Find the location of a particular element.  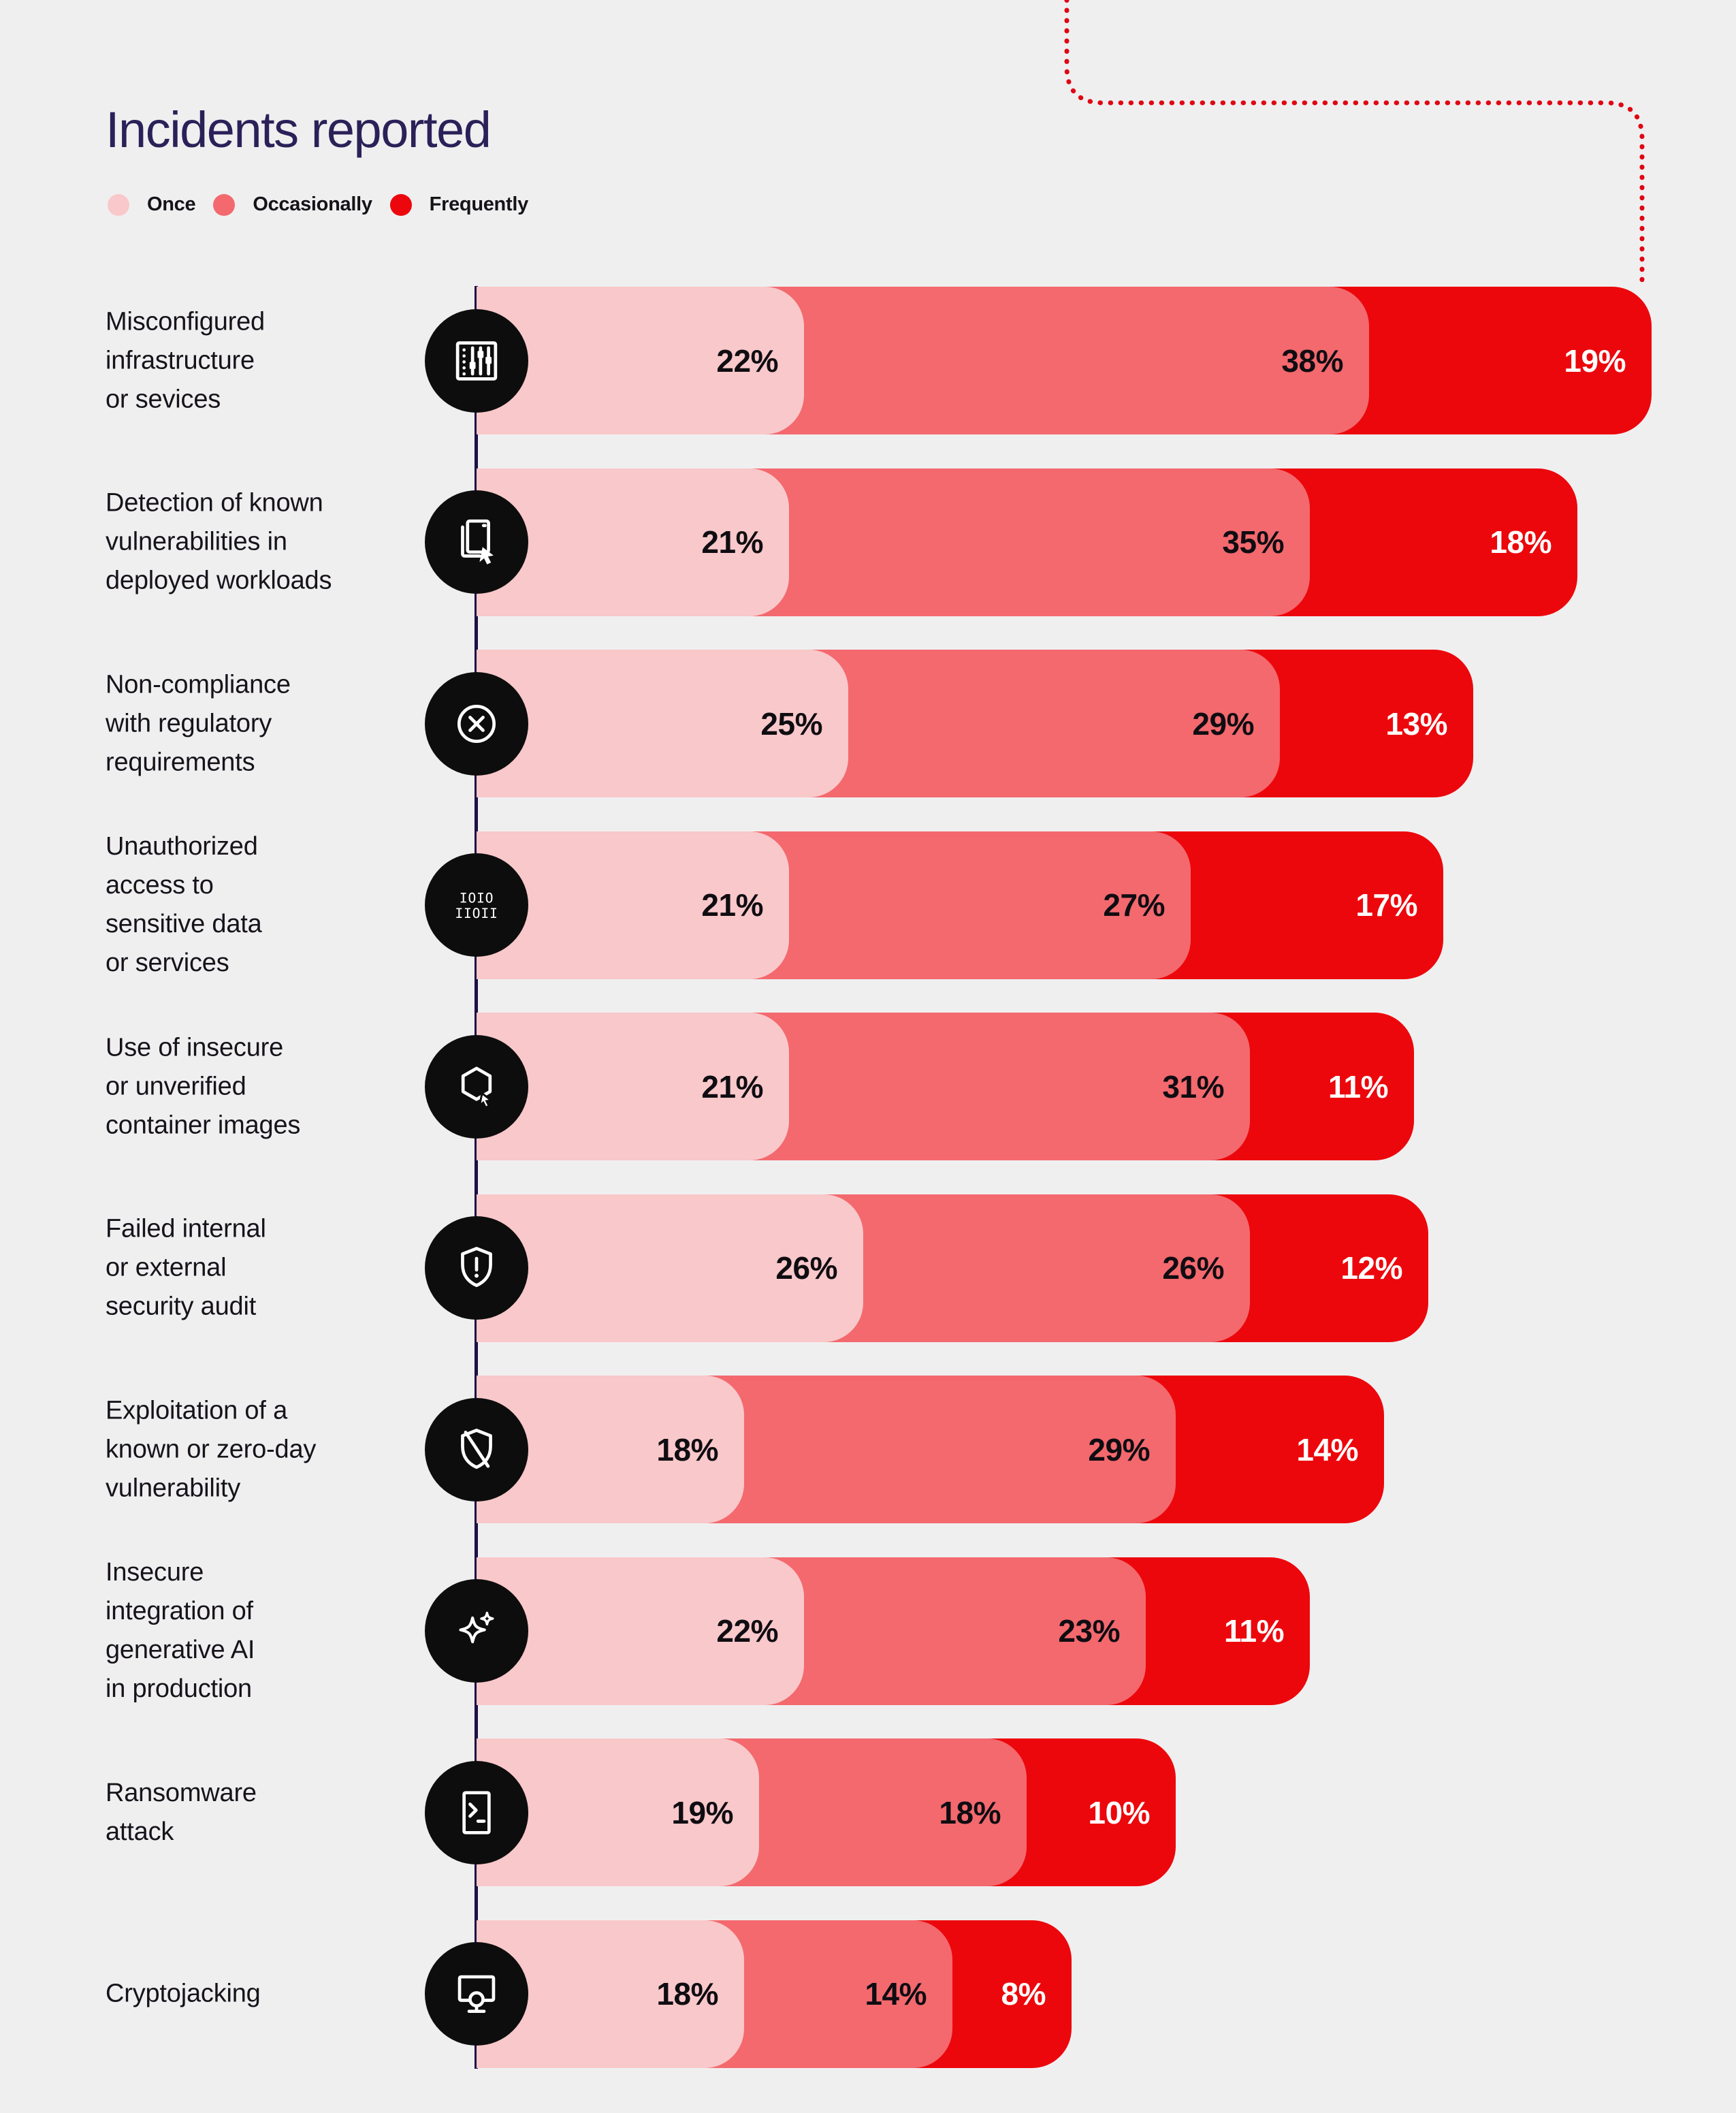

row-label-line: infrastructure is located at coordinates (180, 360).